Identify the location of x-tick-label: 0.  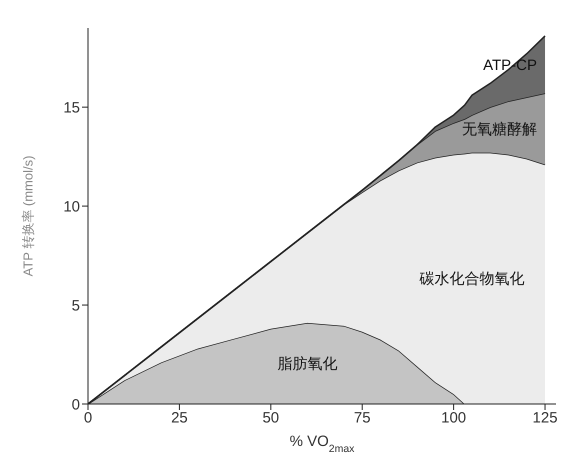
(88, 418).